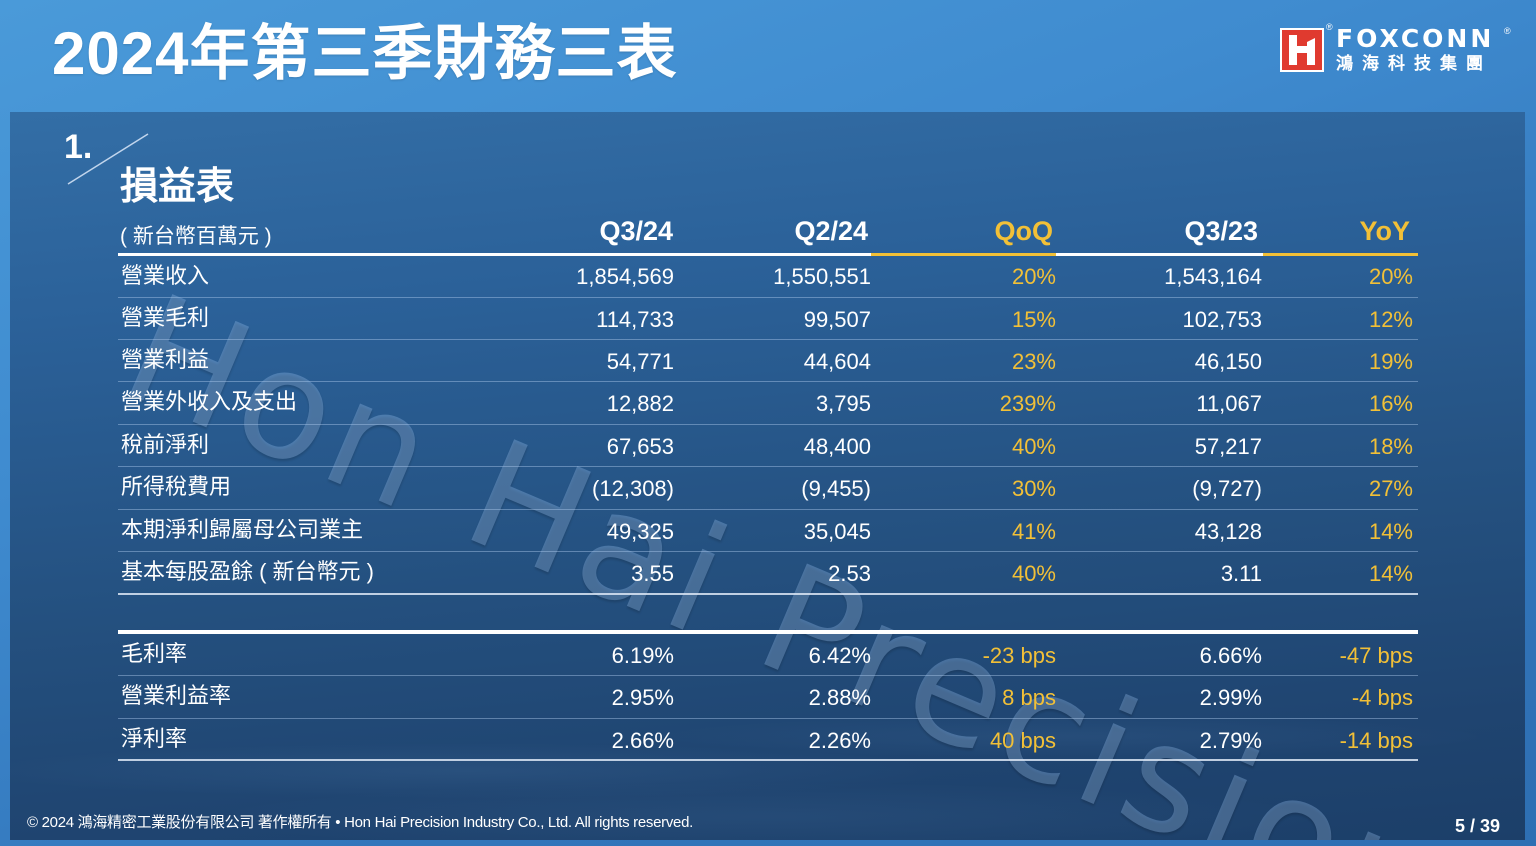 The width and height of the screenshot is (1536, 846). I want to click on cell-q3-24: (12,308), so click(633, 488).